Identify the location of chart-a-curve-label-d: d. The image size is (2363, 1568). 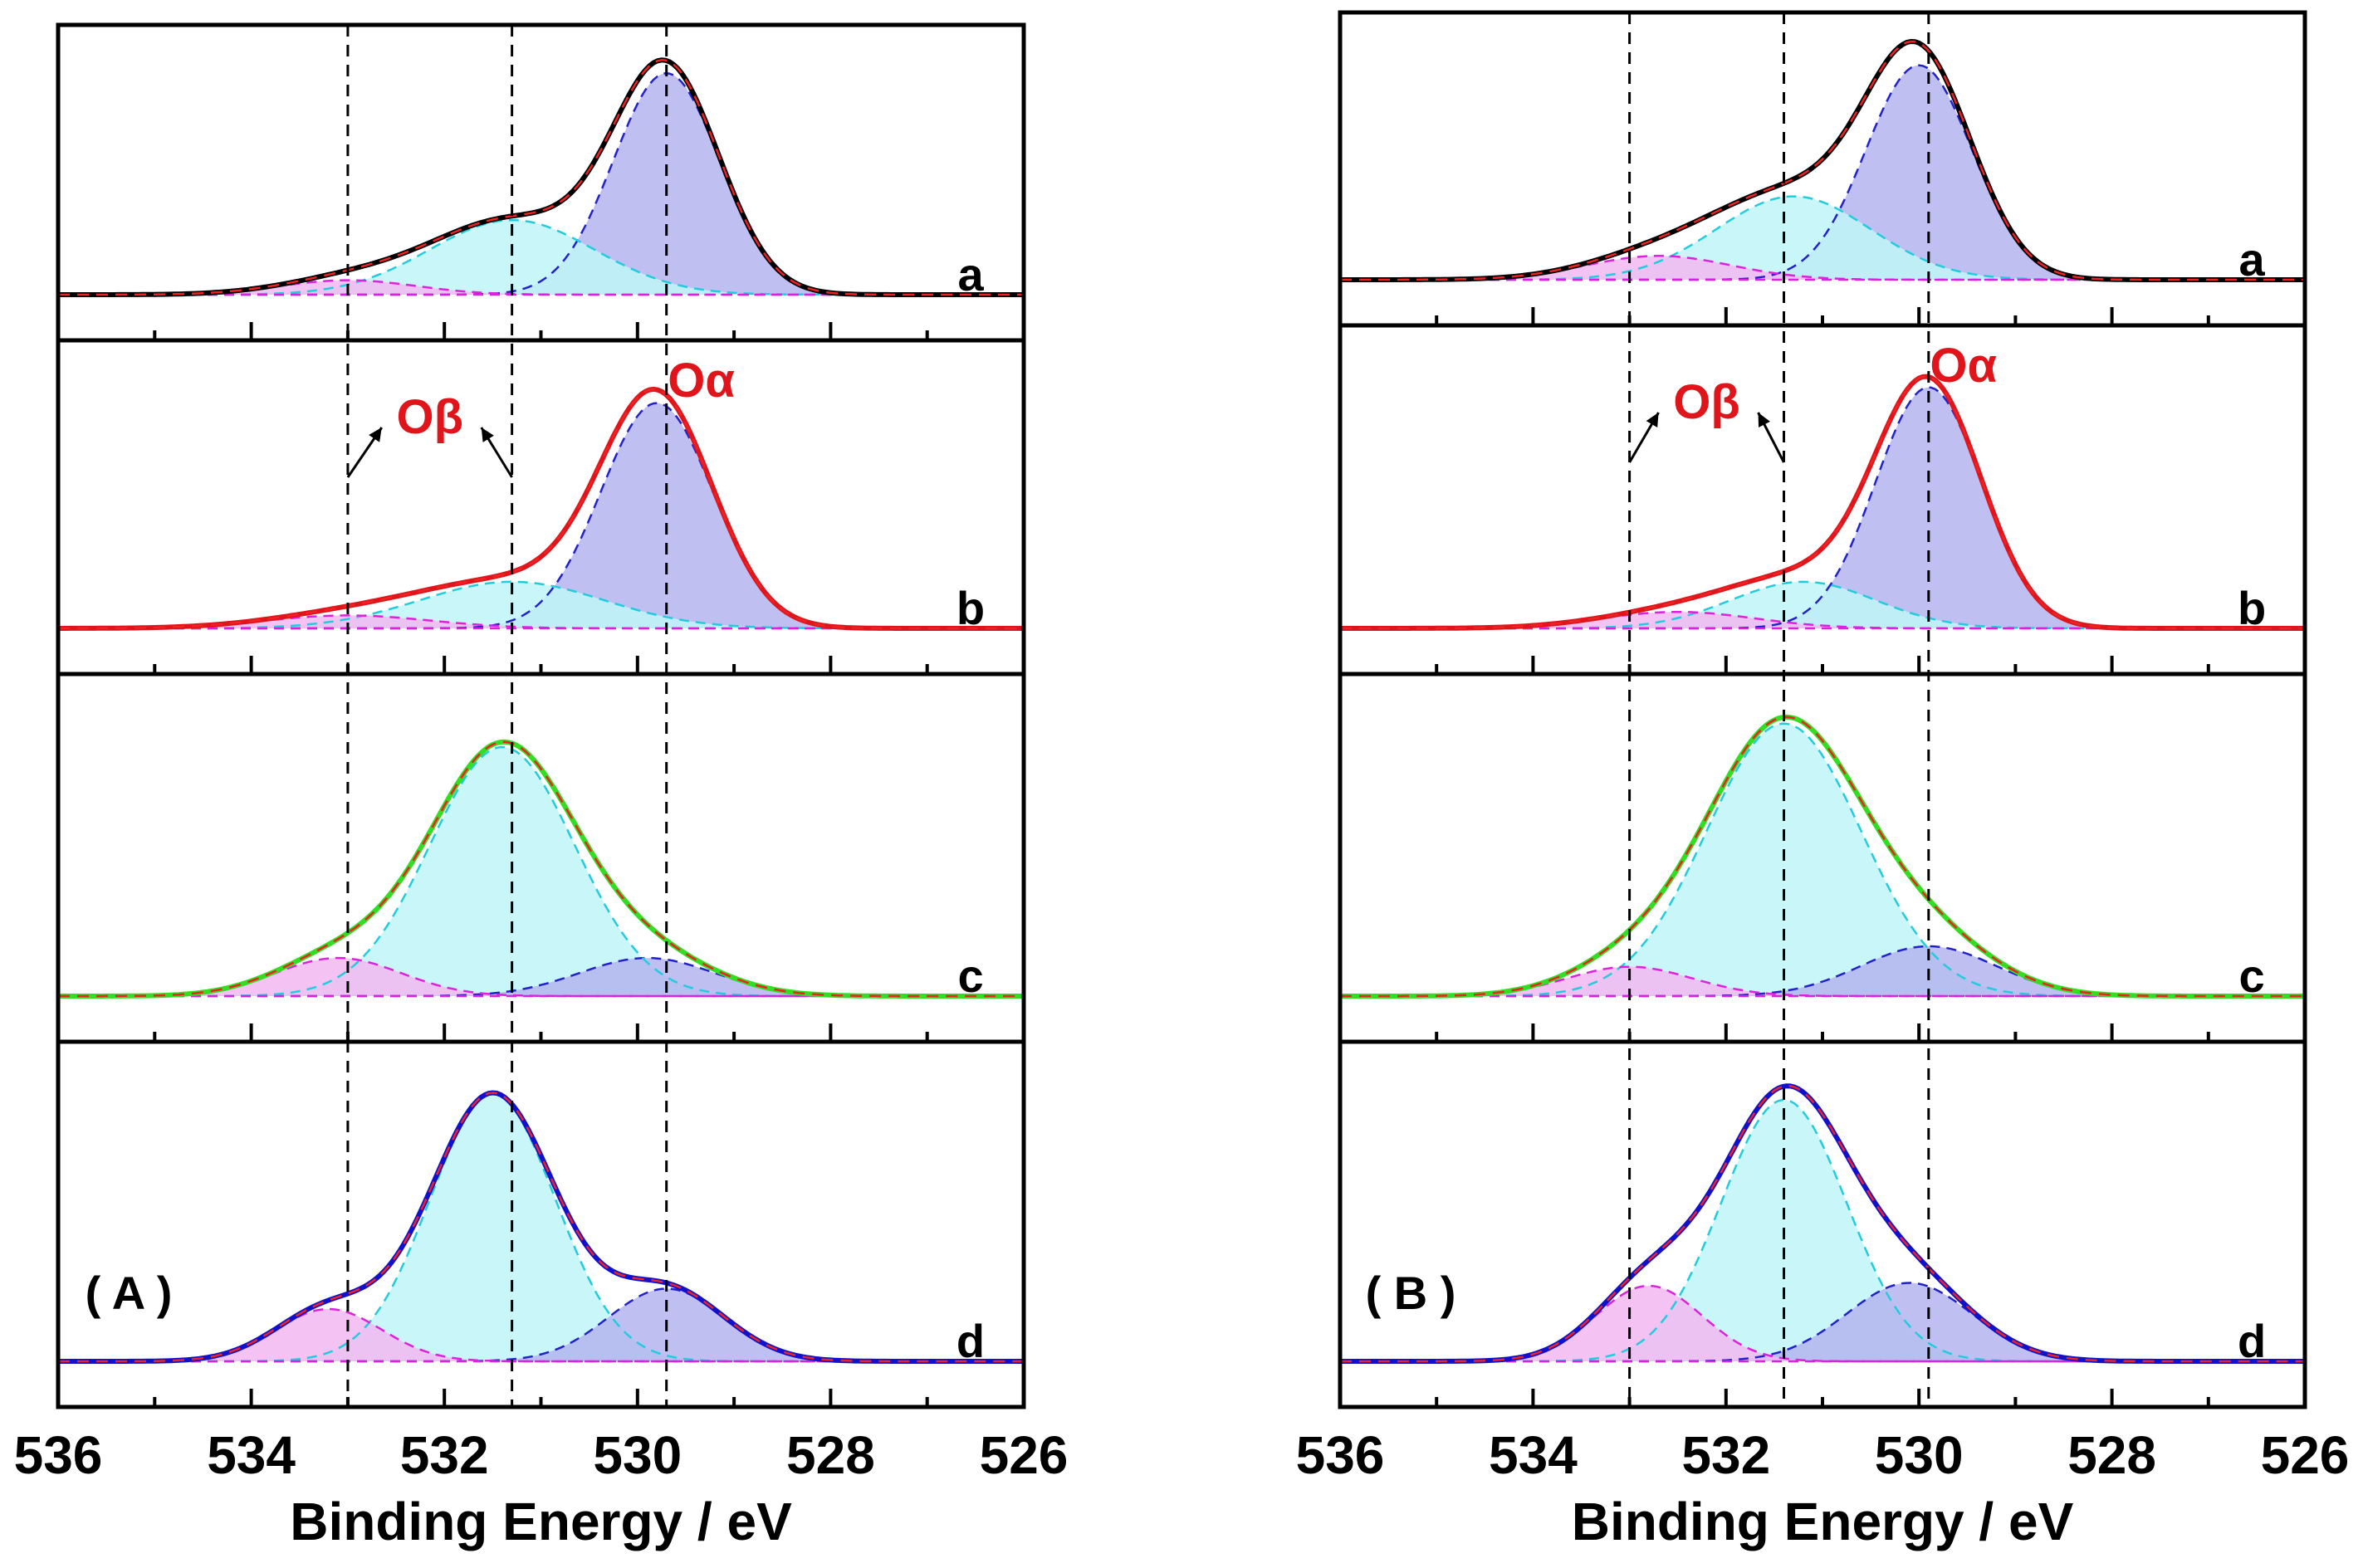
(970, 1341).